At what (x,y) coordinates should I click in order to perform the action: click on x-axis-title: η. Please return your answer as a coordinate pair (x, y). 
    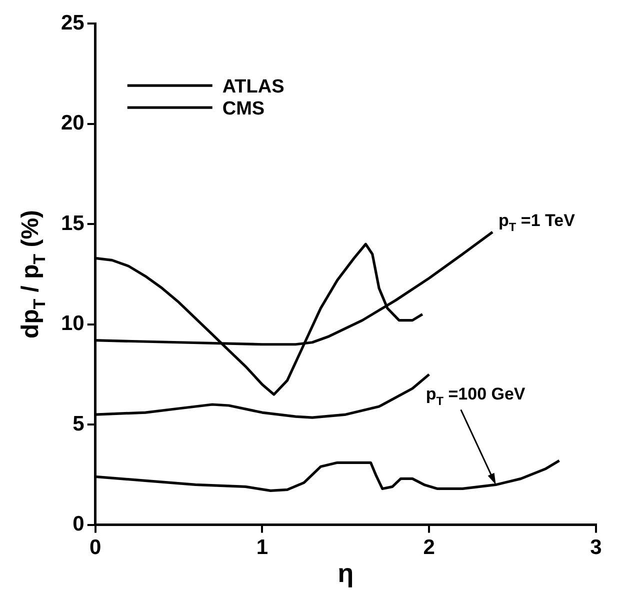
    Looking at the image, I should click on (346, 573).